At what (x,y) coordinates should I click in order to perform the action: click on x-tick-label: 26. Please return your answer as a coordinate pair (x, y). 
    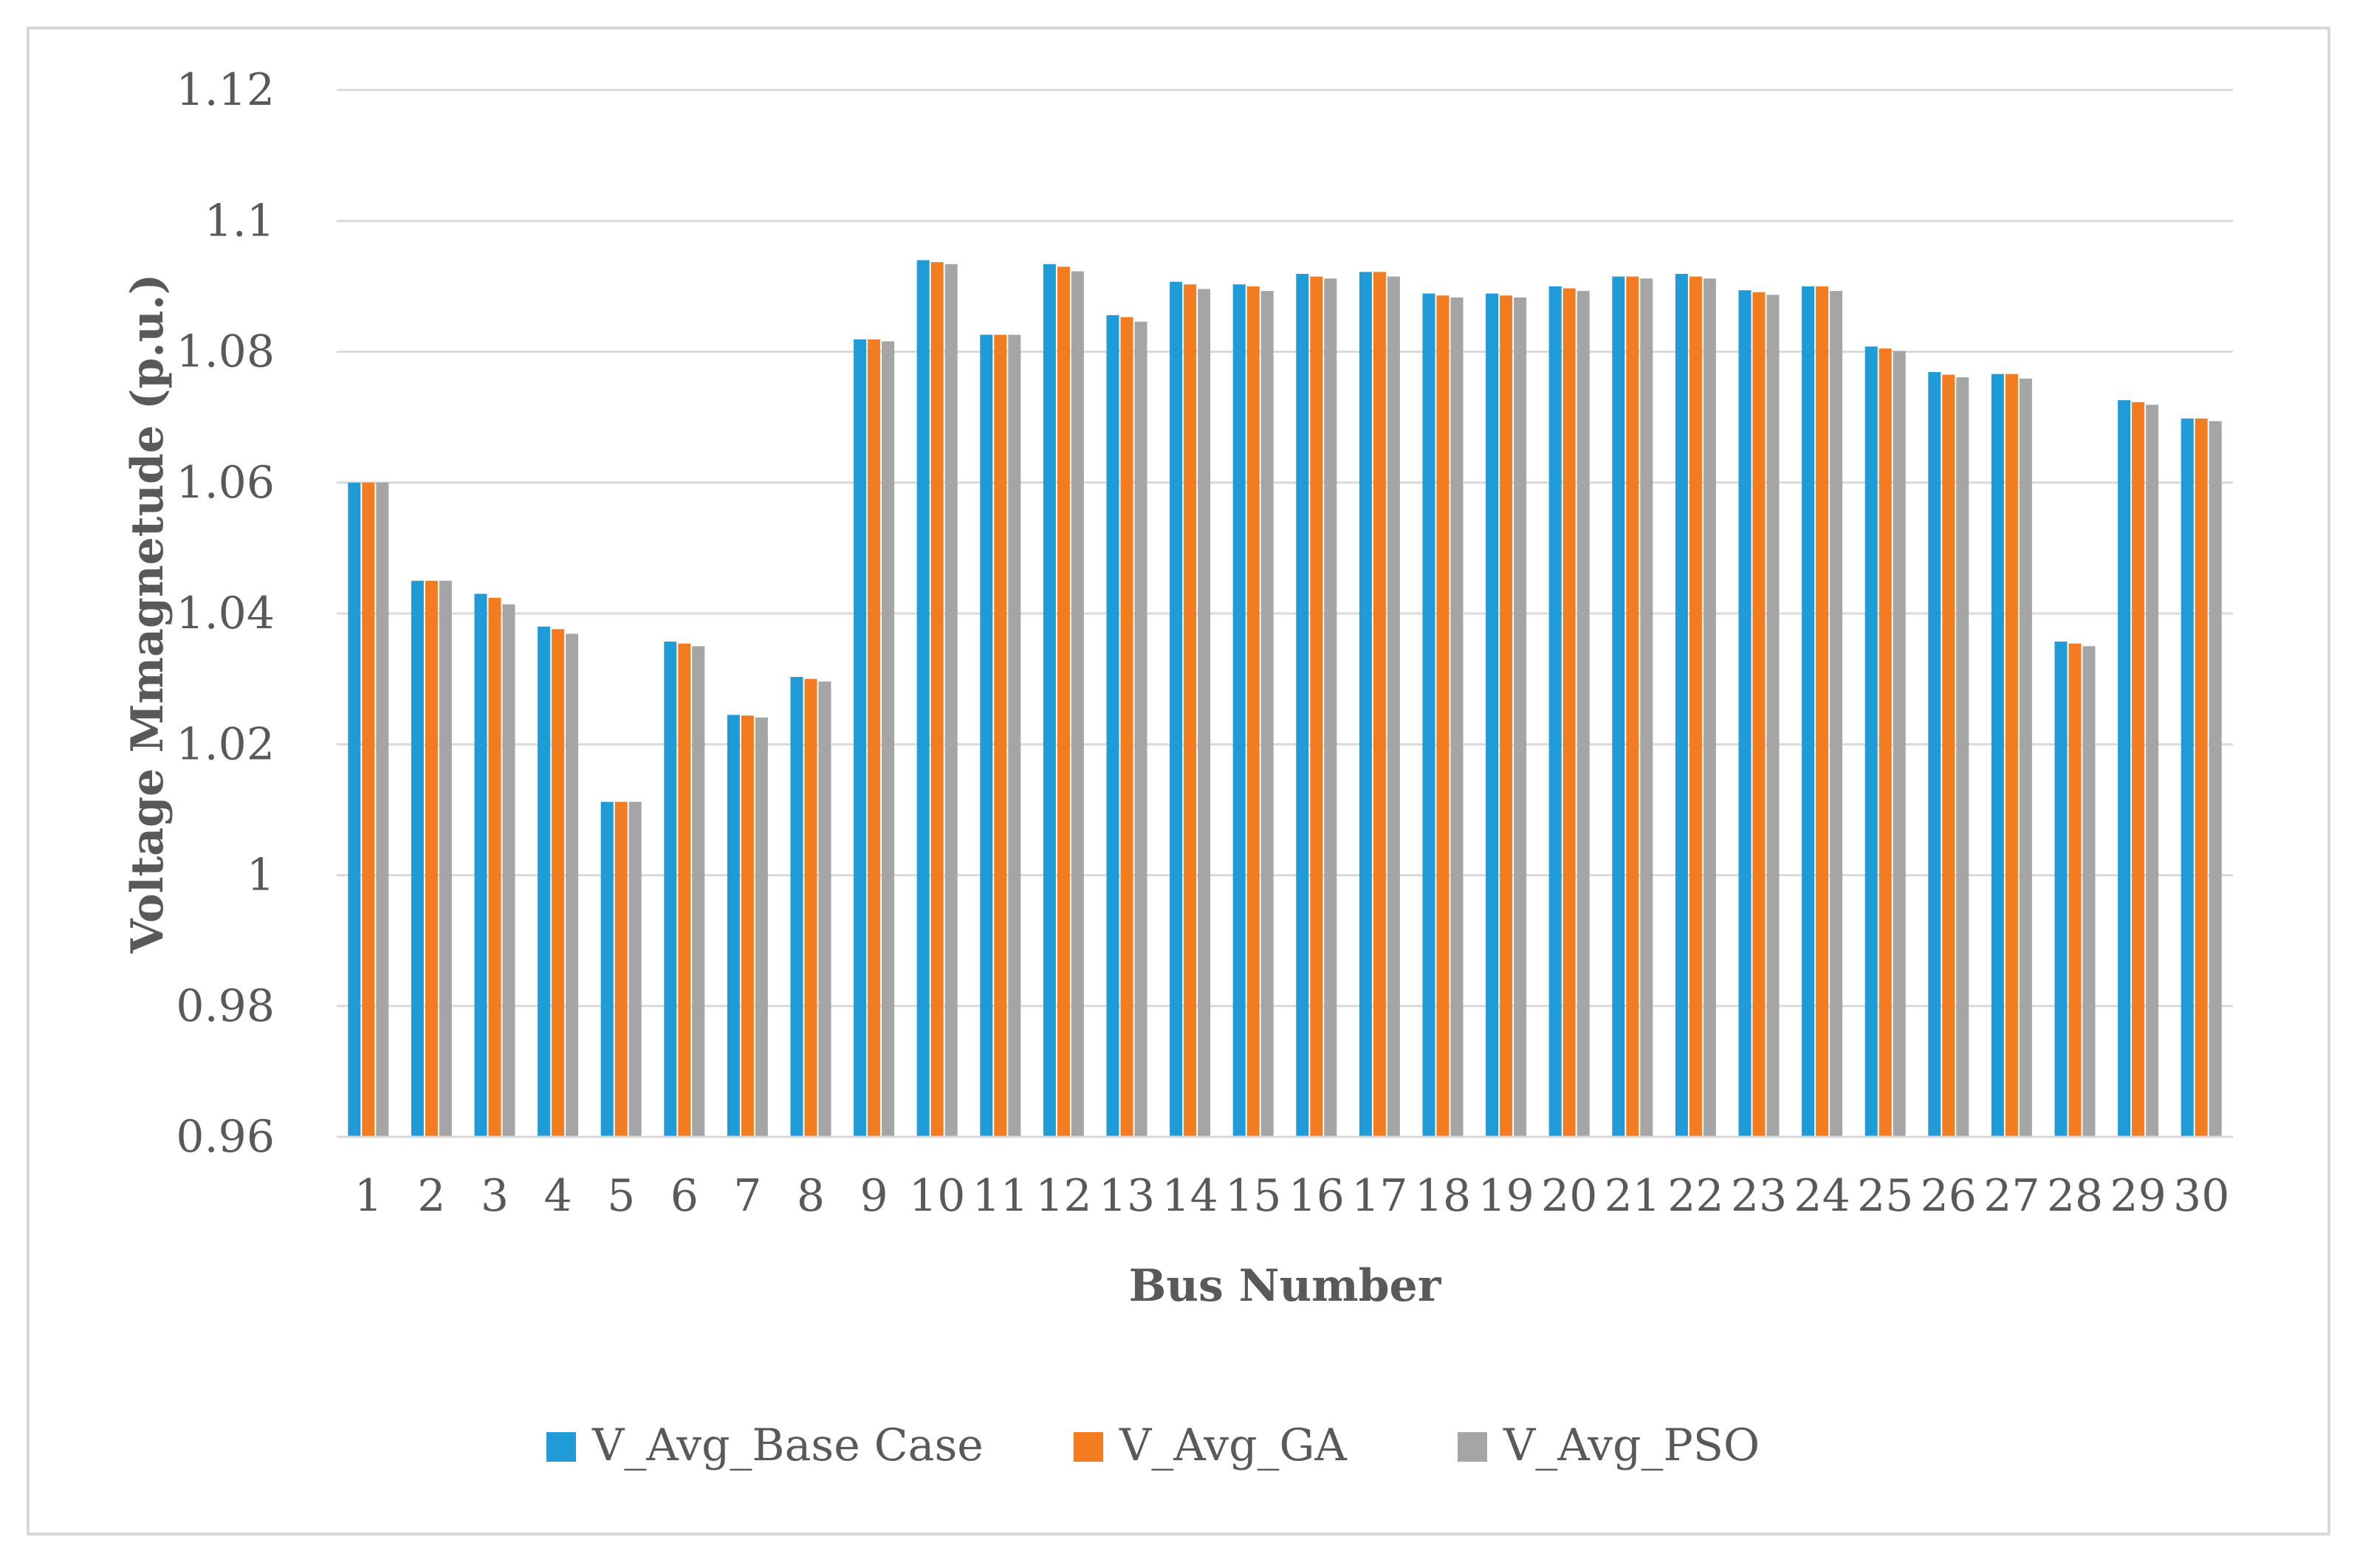
    Looking at the image, I should click on (1949, 1196).